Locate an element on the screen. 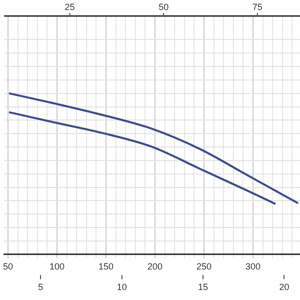  text: 75 is located at coordinates (257, 7).